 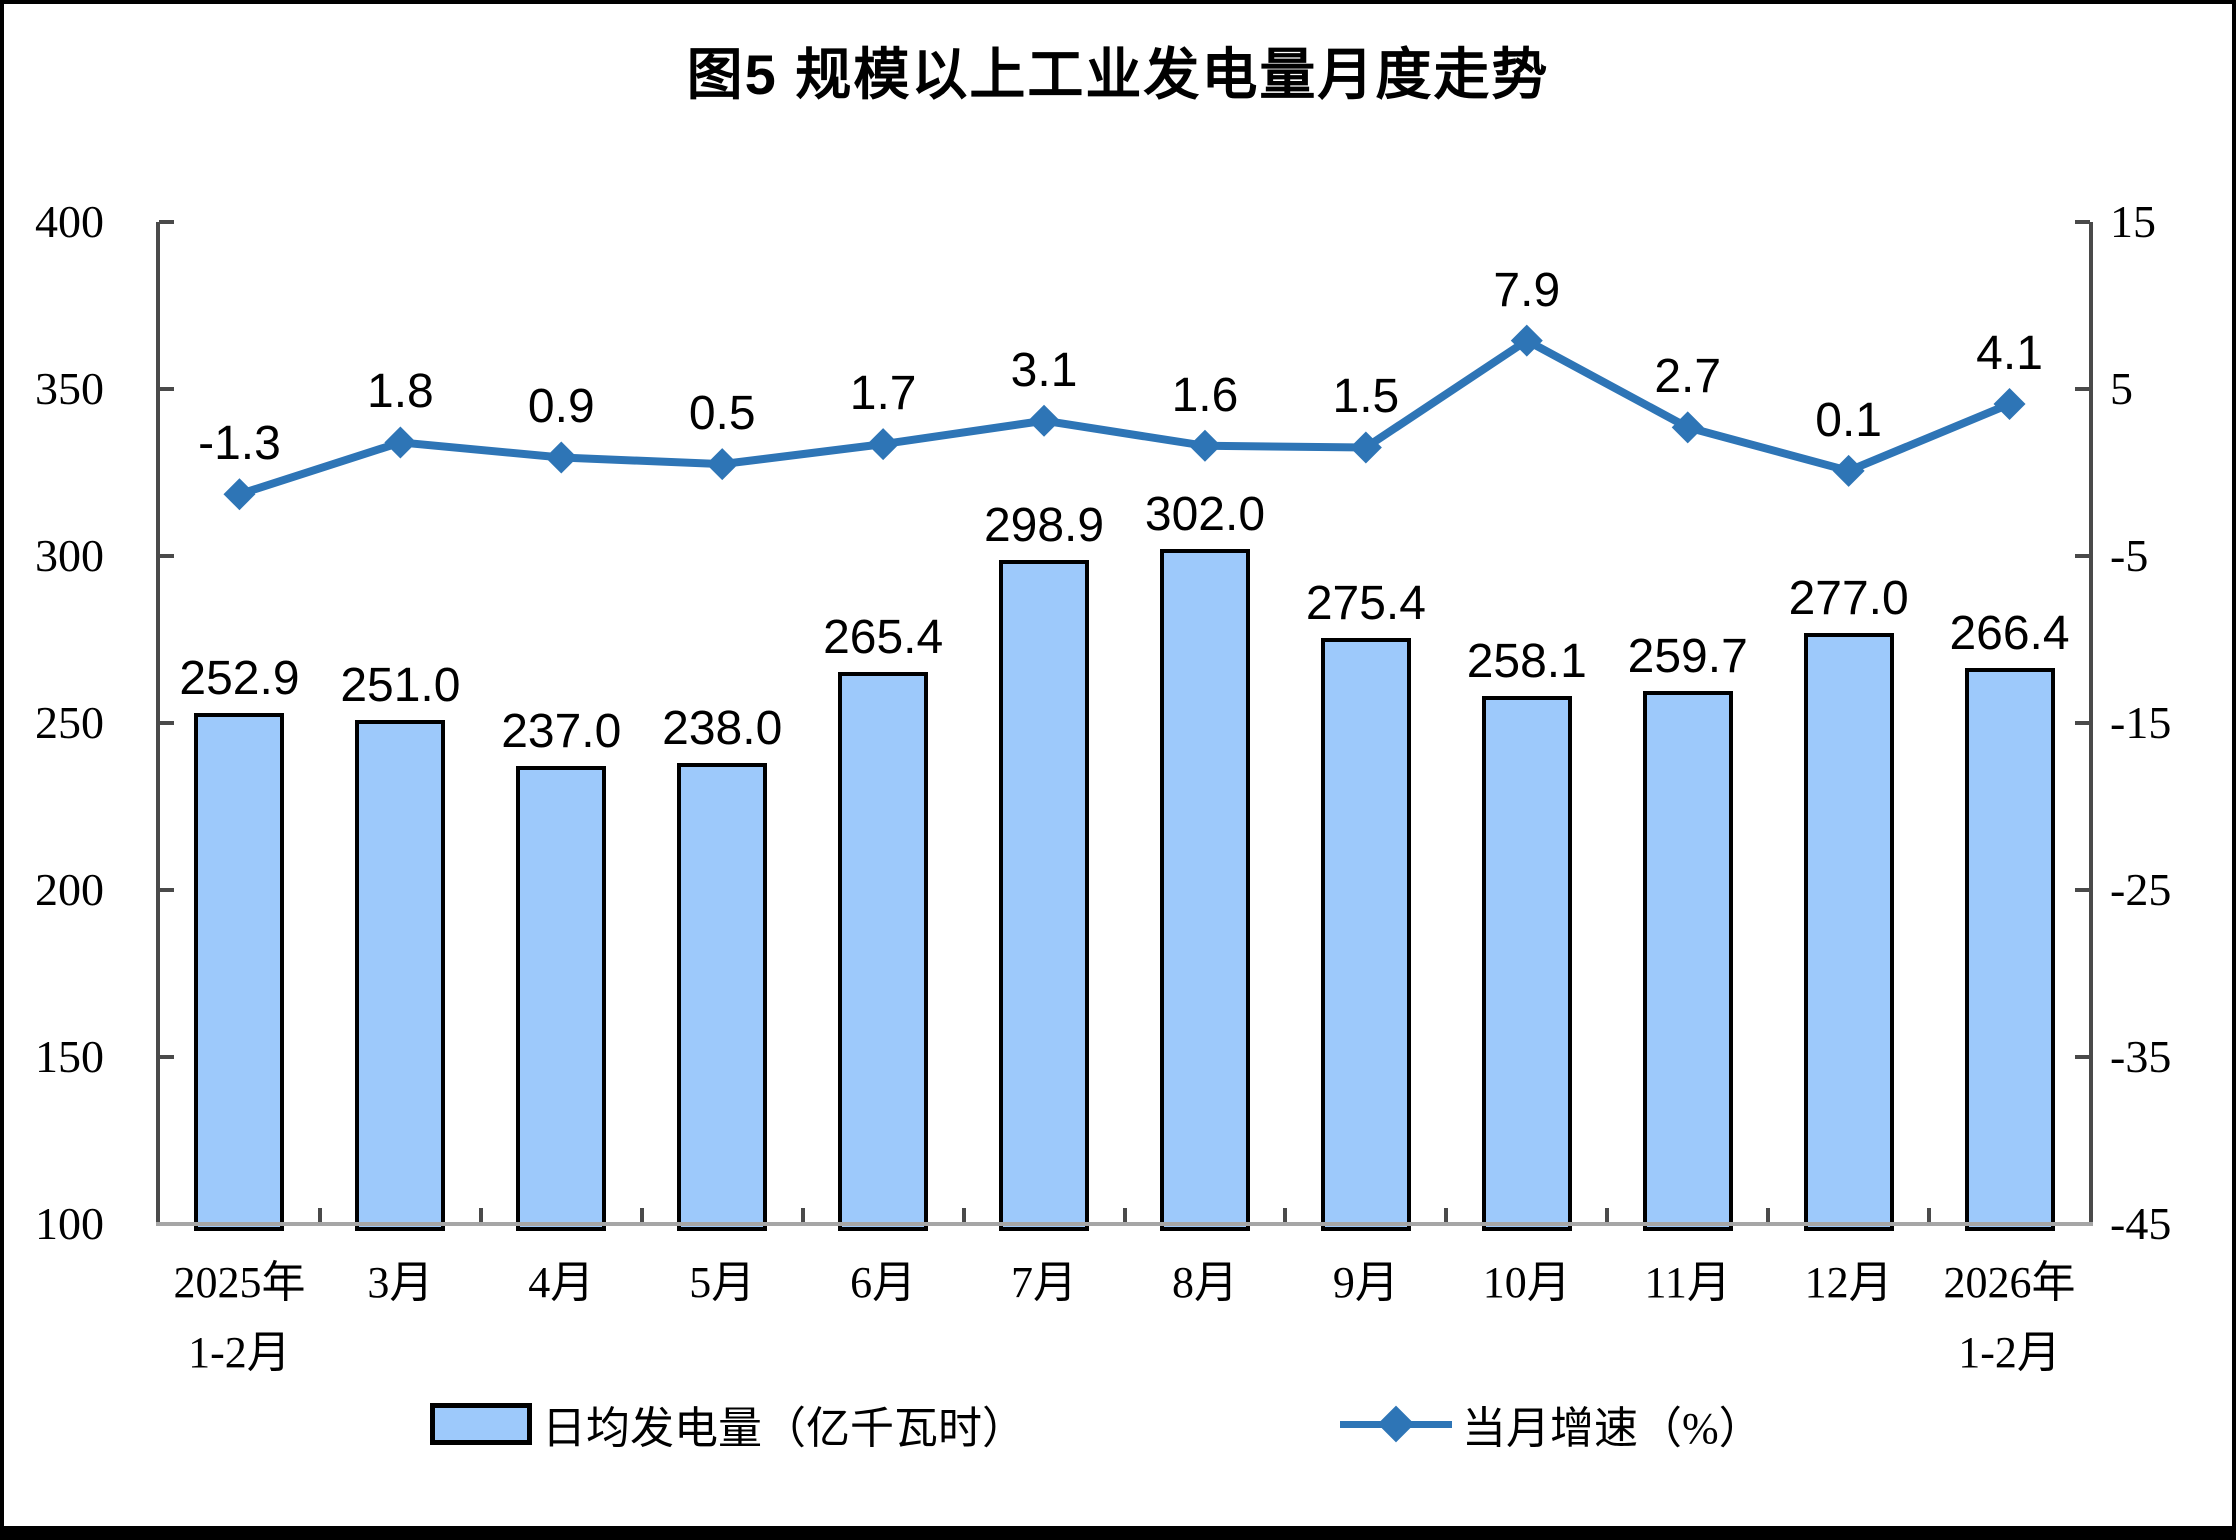 I want to click on legend-item-line-series: 当月增速（%）, so click(x=1551, y=1424).